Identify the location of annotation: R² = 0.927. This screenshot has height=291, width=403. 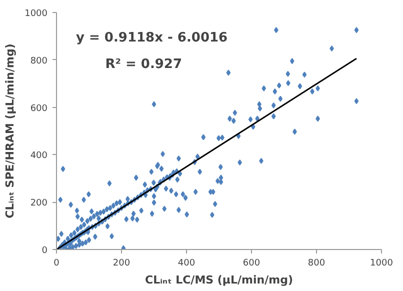
(143, 64).